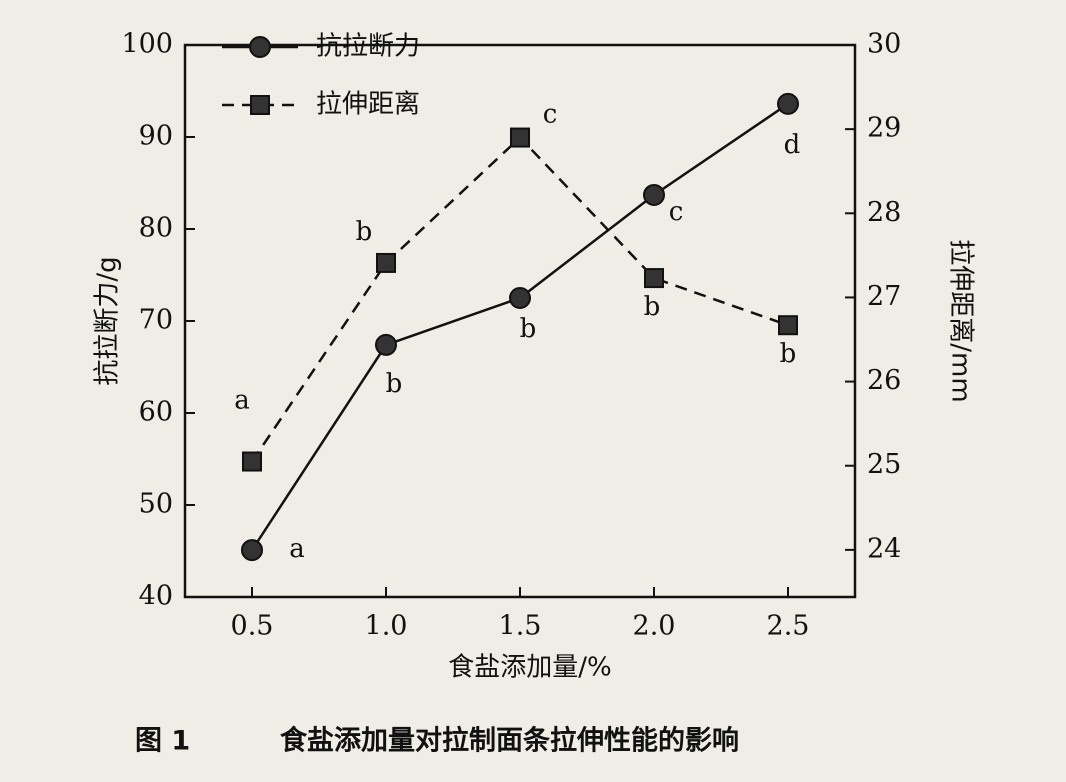 The width and height of the screenshot is (1066, 782). Describe the element at coordinates (156, 228) in the screenshot. I see `y-tick-label: 80` at that location.